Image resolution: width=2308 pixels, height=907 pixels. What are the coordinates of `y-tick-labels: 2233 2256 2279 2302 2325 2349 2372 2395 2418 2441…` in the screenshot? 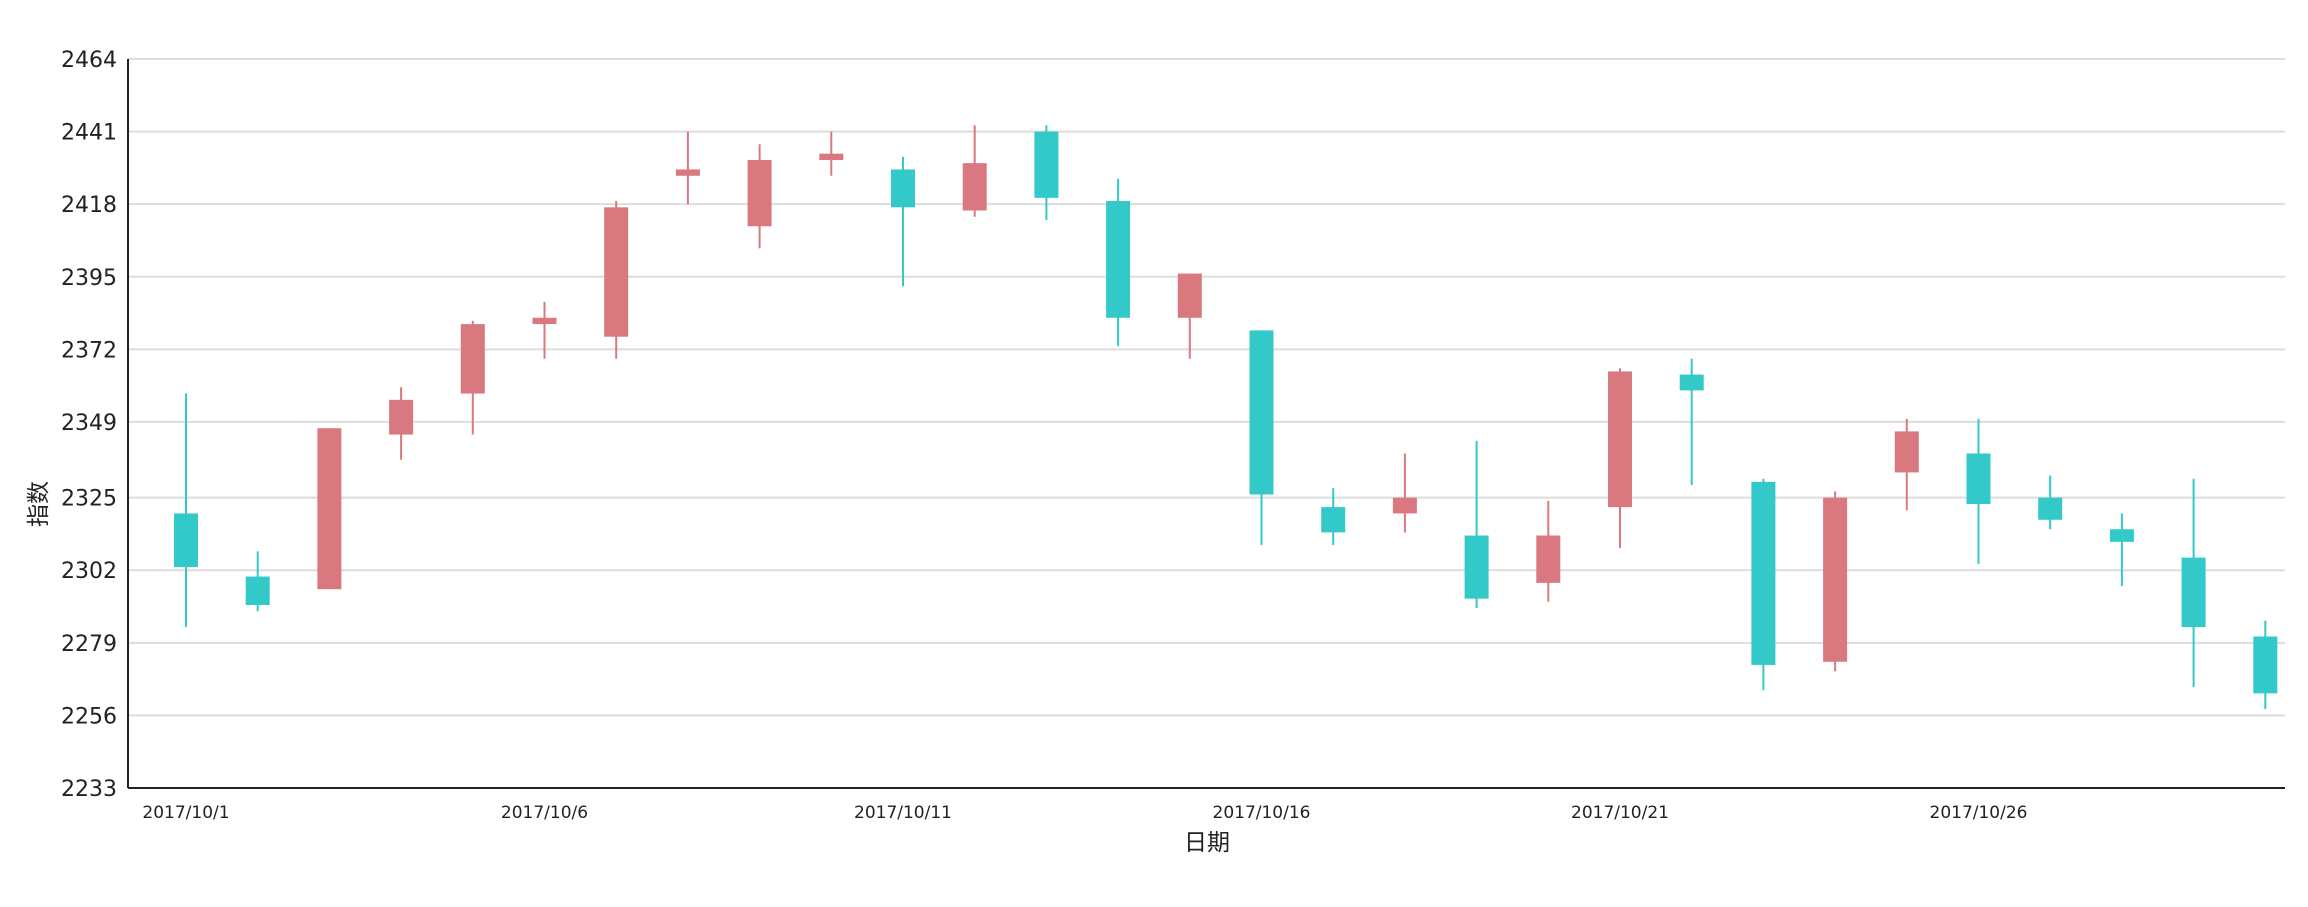 It's located at (89, 425).